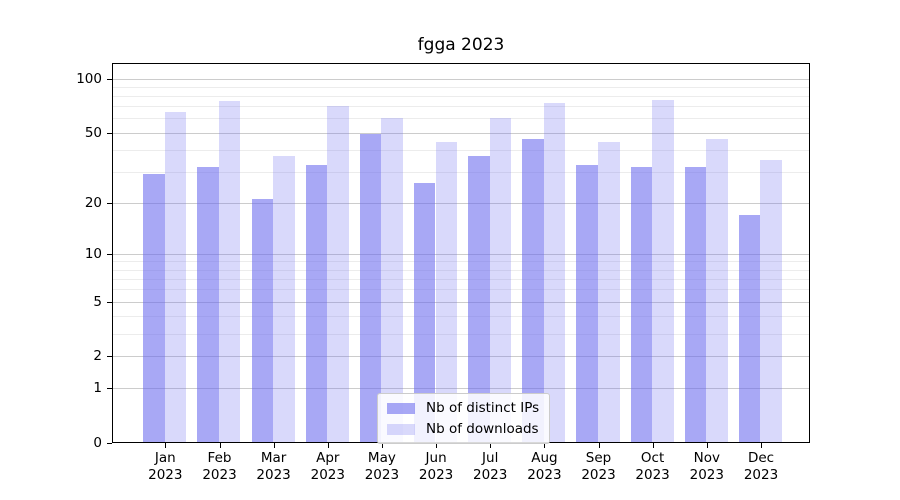  What do you see at coordinates (401, 429) in the screenshot?
I see `legend-swatch-downloads-icon` at bounding box center [401, 429].